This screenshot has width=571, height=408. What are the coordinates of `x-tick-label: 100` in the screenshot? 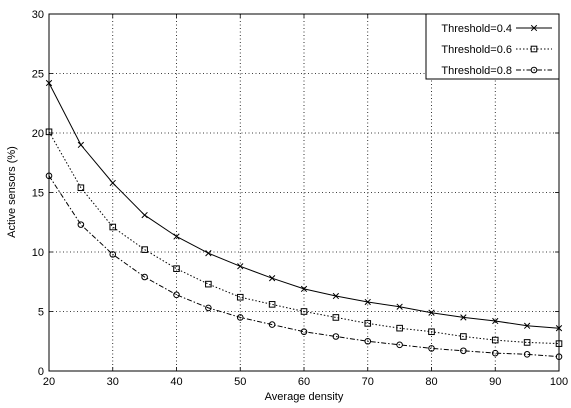 It's located at (559, 382).